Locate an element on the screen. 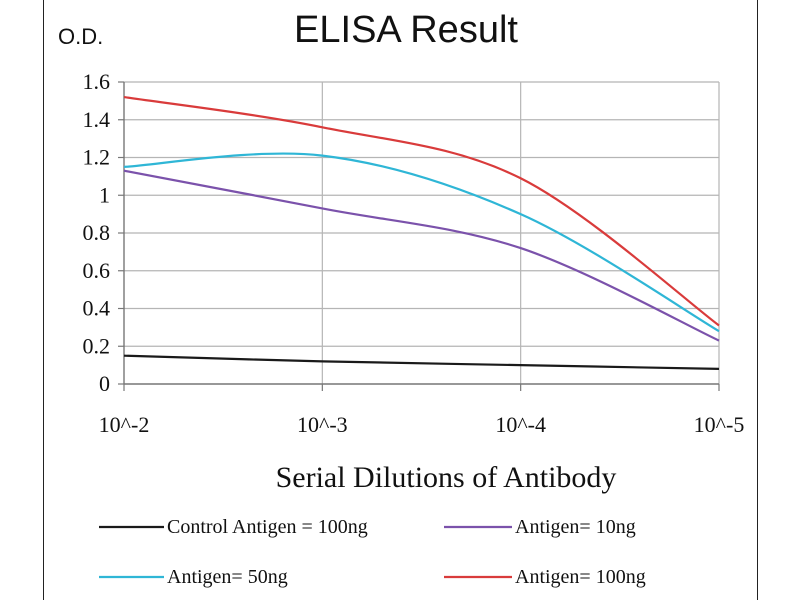 The image size is (800, 600). y-tick-label: 1.2 is located at coordinates (97, 157).